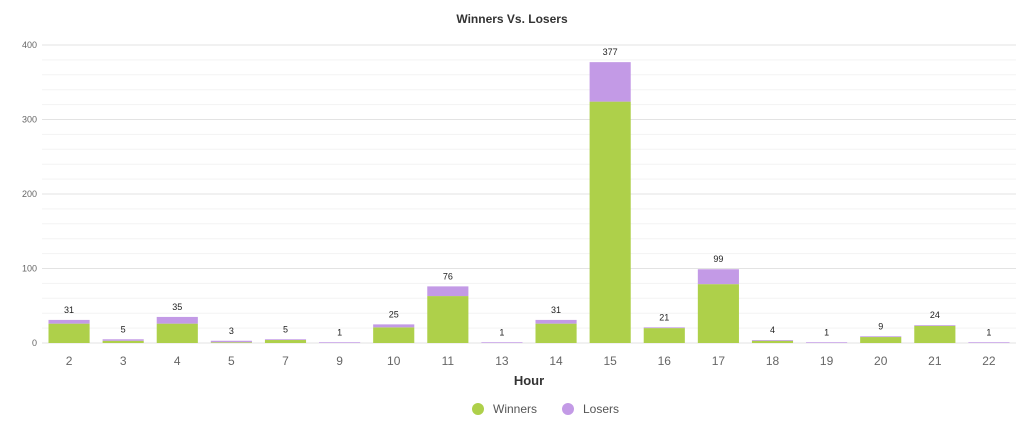 This screenshot has height=435, width=1024. I want to click on data-label-18: 4, so click(772, 330).